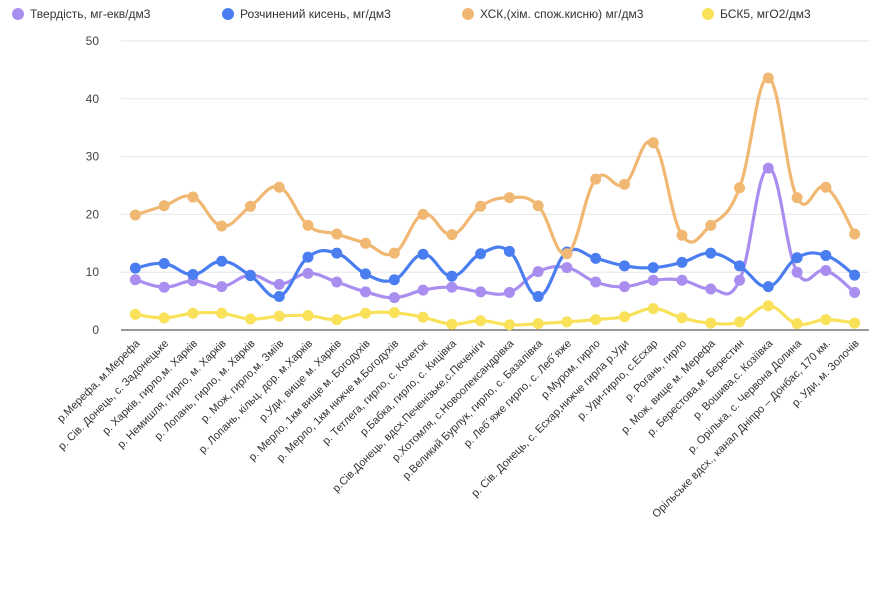 The height and width of the screenshot is (593, 881). What do you see at coordinates (756, 14) in the screenshot?
I see `legend-item: БСК5, мгО2/дм3` at bounding box center [756, 14].